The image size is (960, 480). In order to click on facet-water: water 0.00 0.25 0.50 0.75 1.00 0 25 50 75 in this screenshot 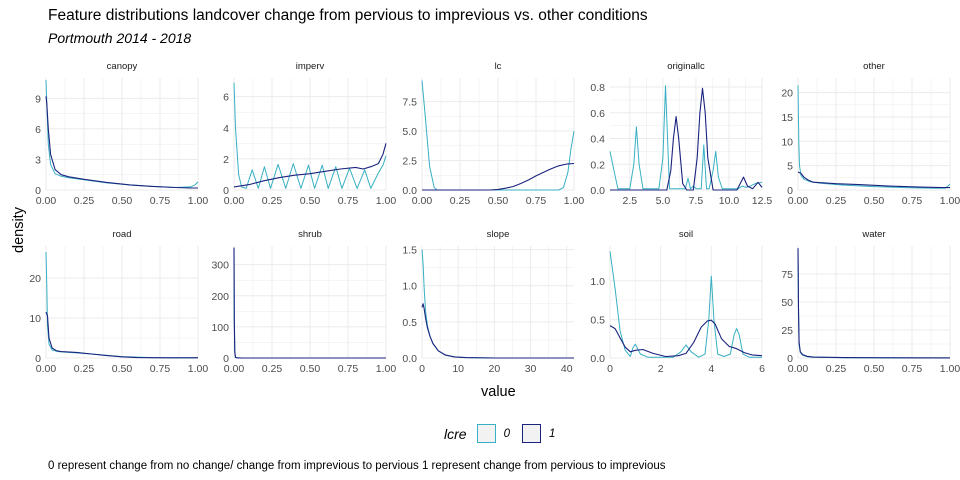, I will do `click(870, 302)`.